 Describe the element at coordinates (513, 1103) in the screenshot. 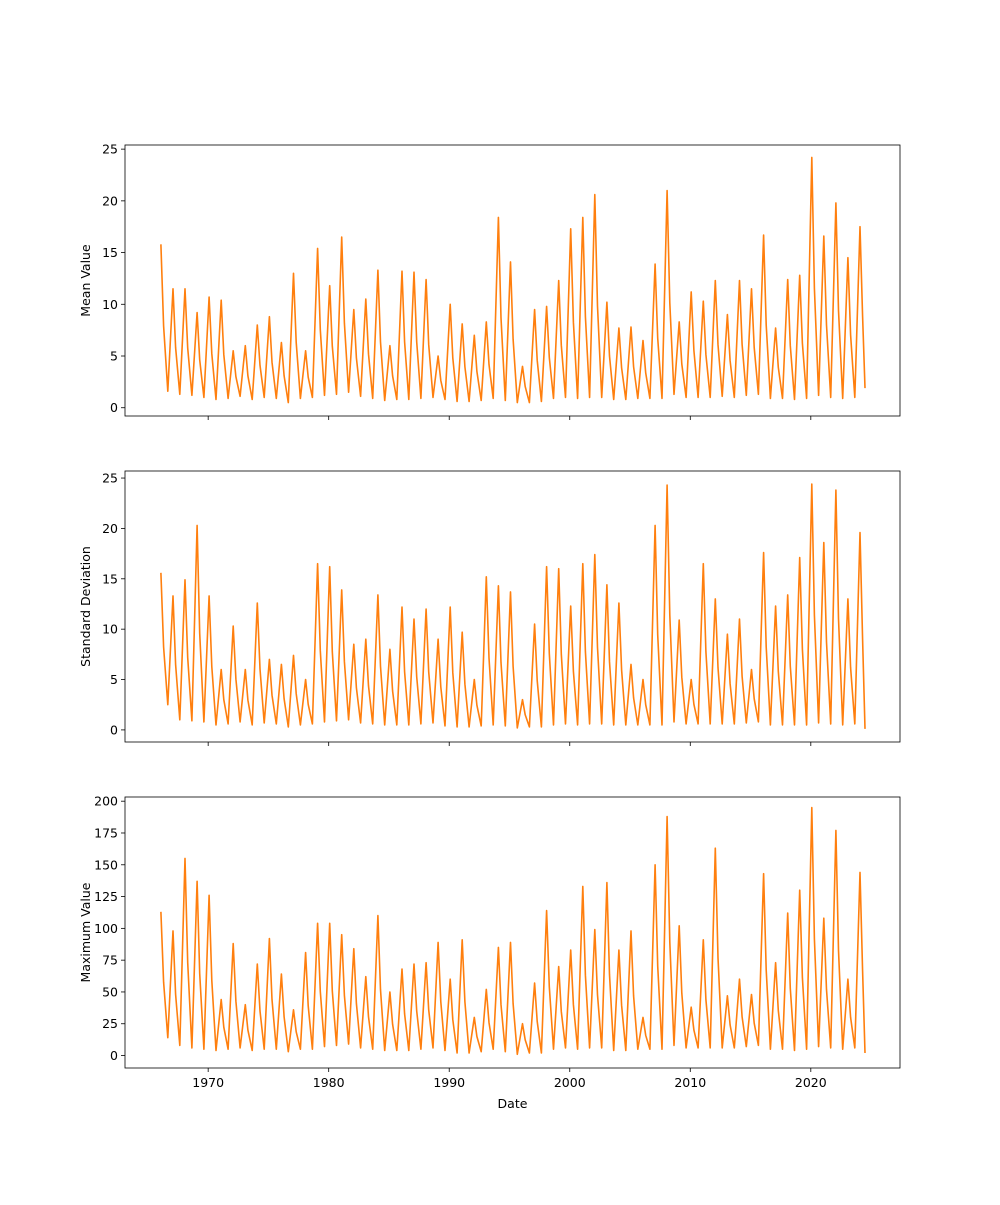

I see `x-axis-label: Date` at that location.